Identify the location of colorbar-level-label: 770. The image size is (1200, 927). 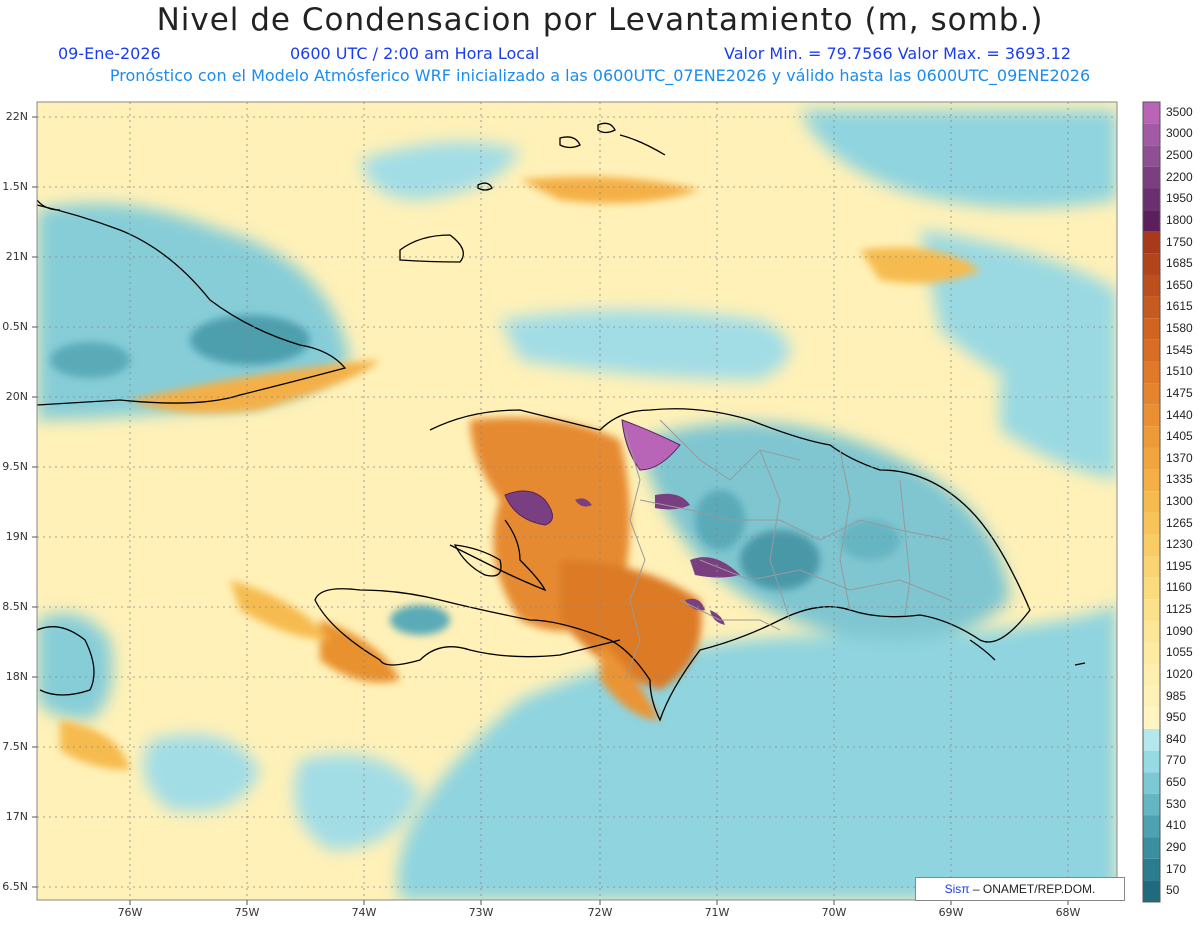
(1176, 760).